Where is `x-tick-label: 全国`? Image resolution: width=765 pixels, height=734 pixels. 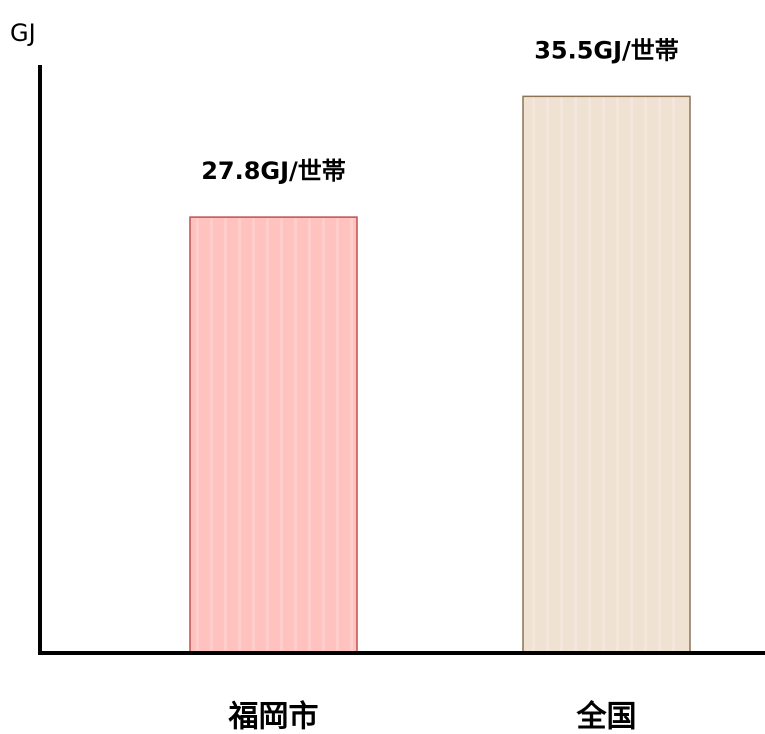
x-tick-label: 全国 is located at coordinates (606, 717).